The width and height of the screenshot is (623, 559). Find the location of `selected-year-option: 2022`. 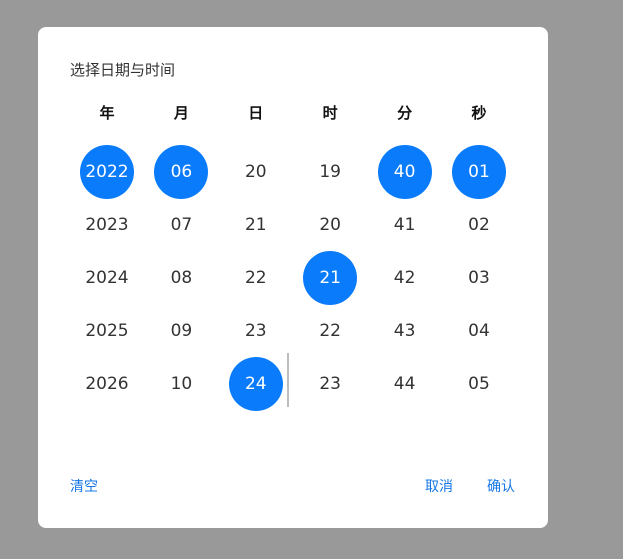

selected-year-option: 2022 is located at coordinates (107, 172).